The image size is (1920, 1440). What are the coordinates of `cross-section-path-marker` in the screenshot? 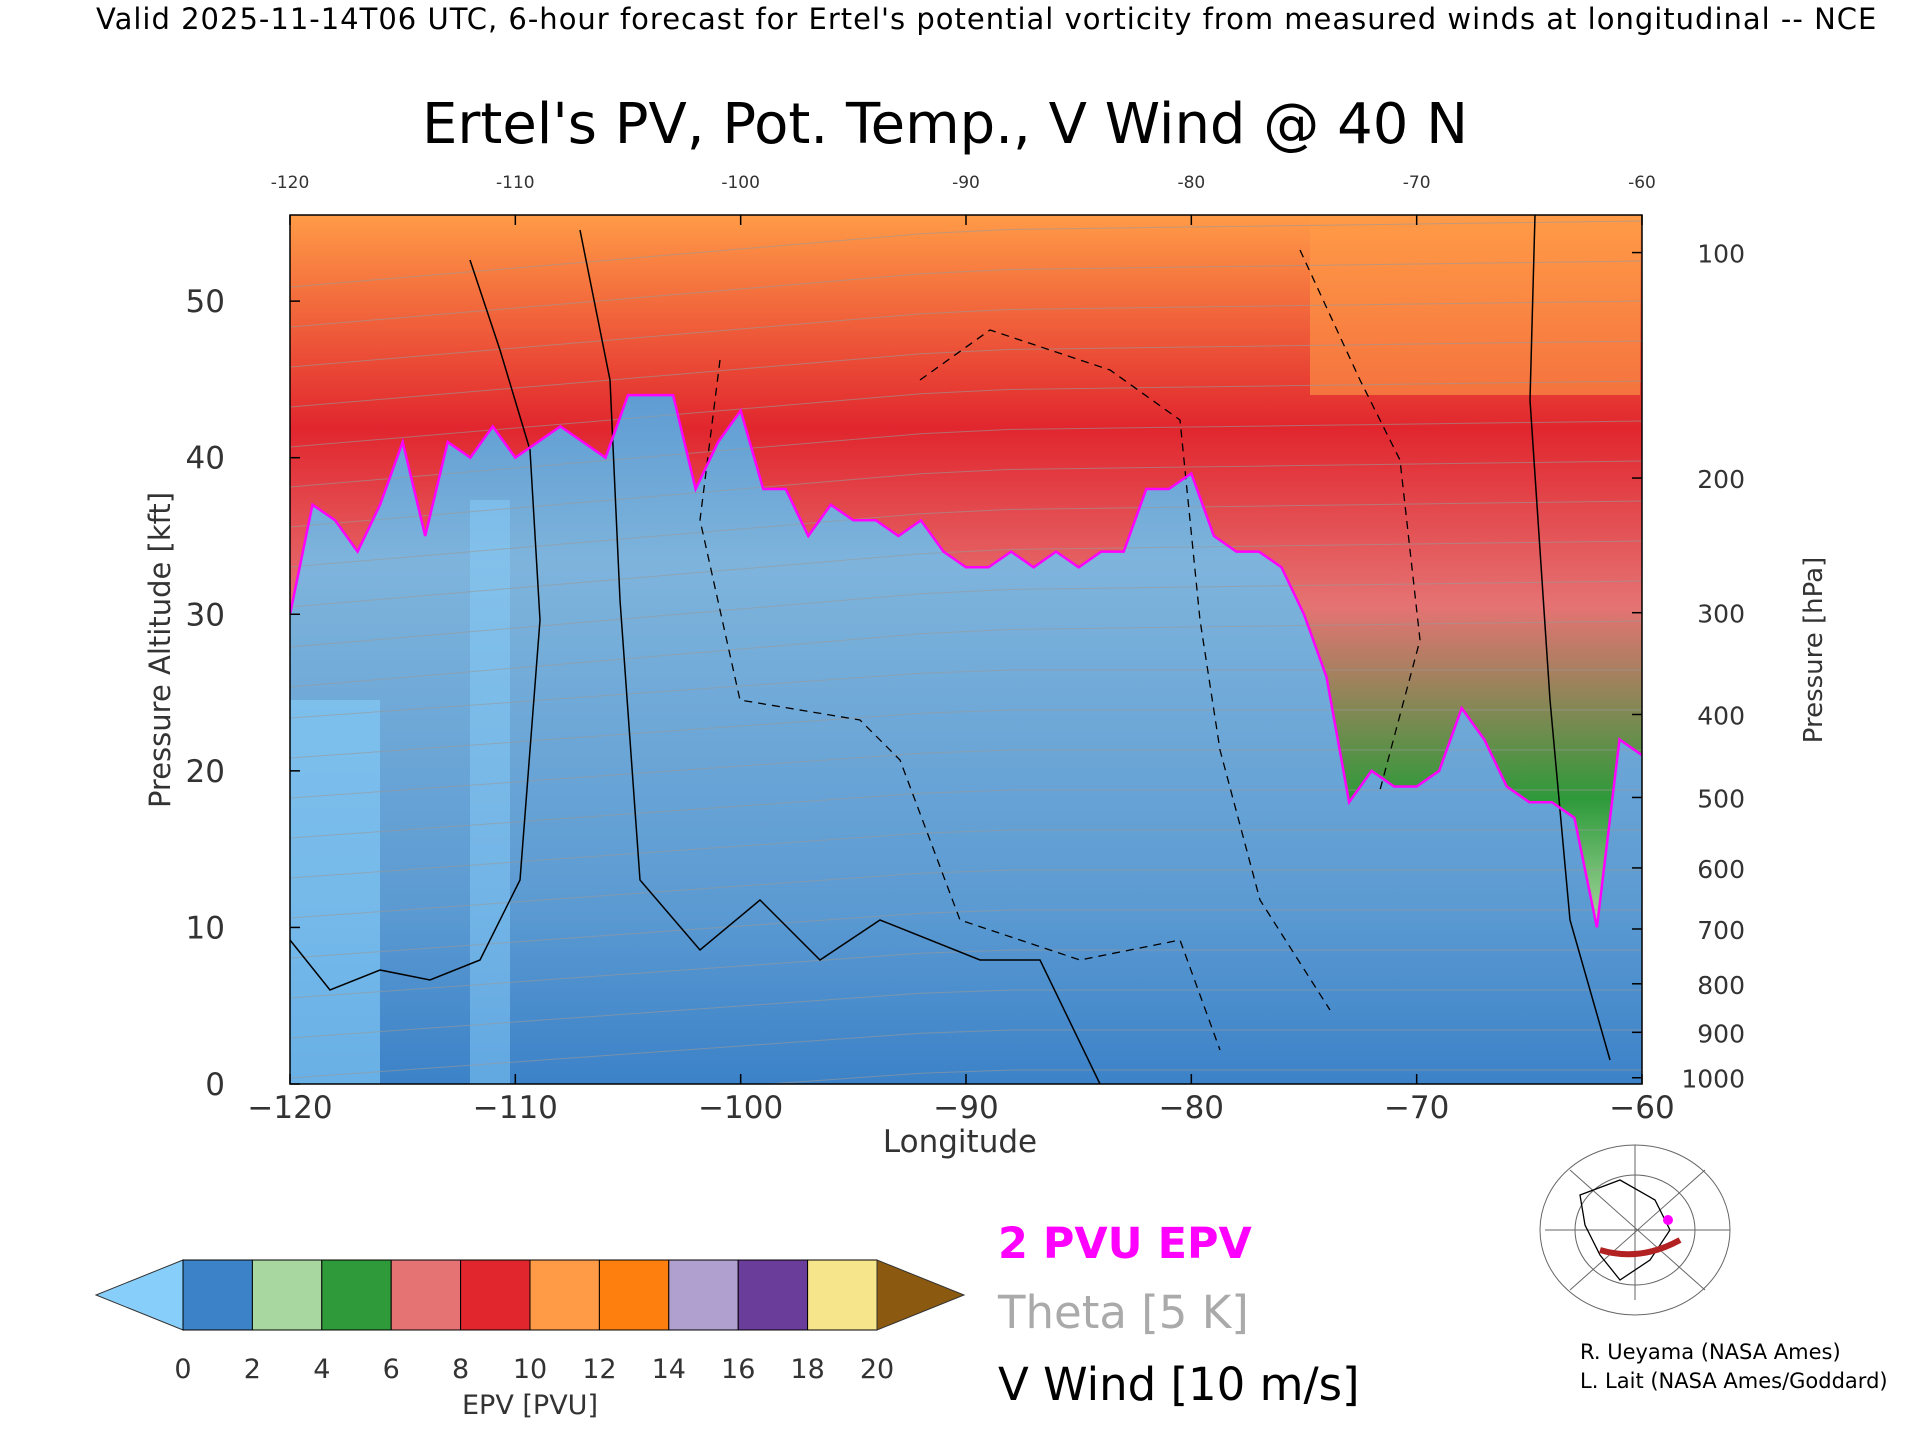 It's located at (1640, 1247).